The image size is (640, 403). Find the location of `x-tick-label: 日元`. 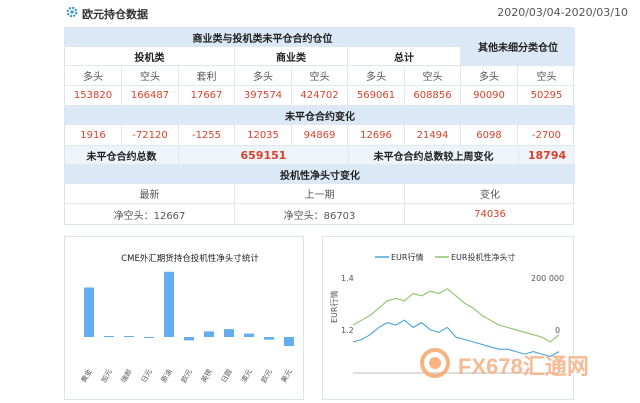

x-tick-label: 日元 is located at coordinates (147, 376).